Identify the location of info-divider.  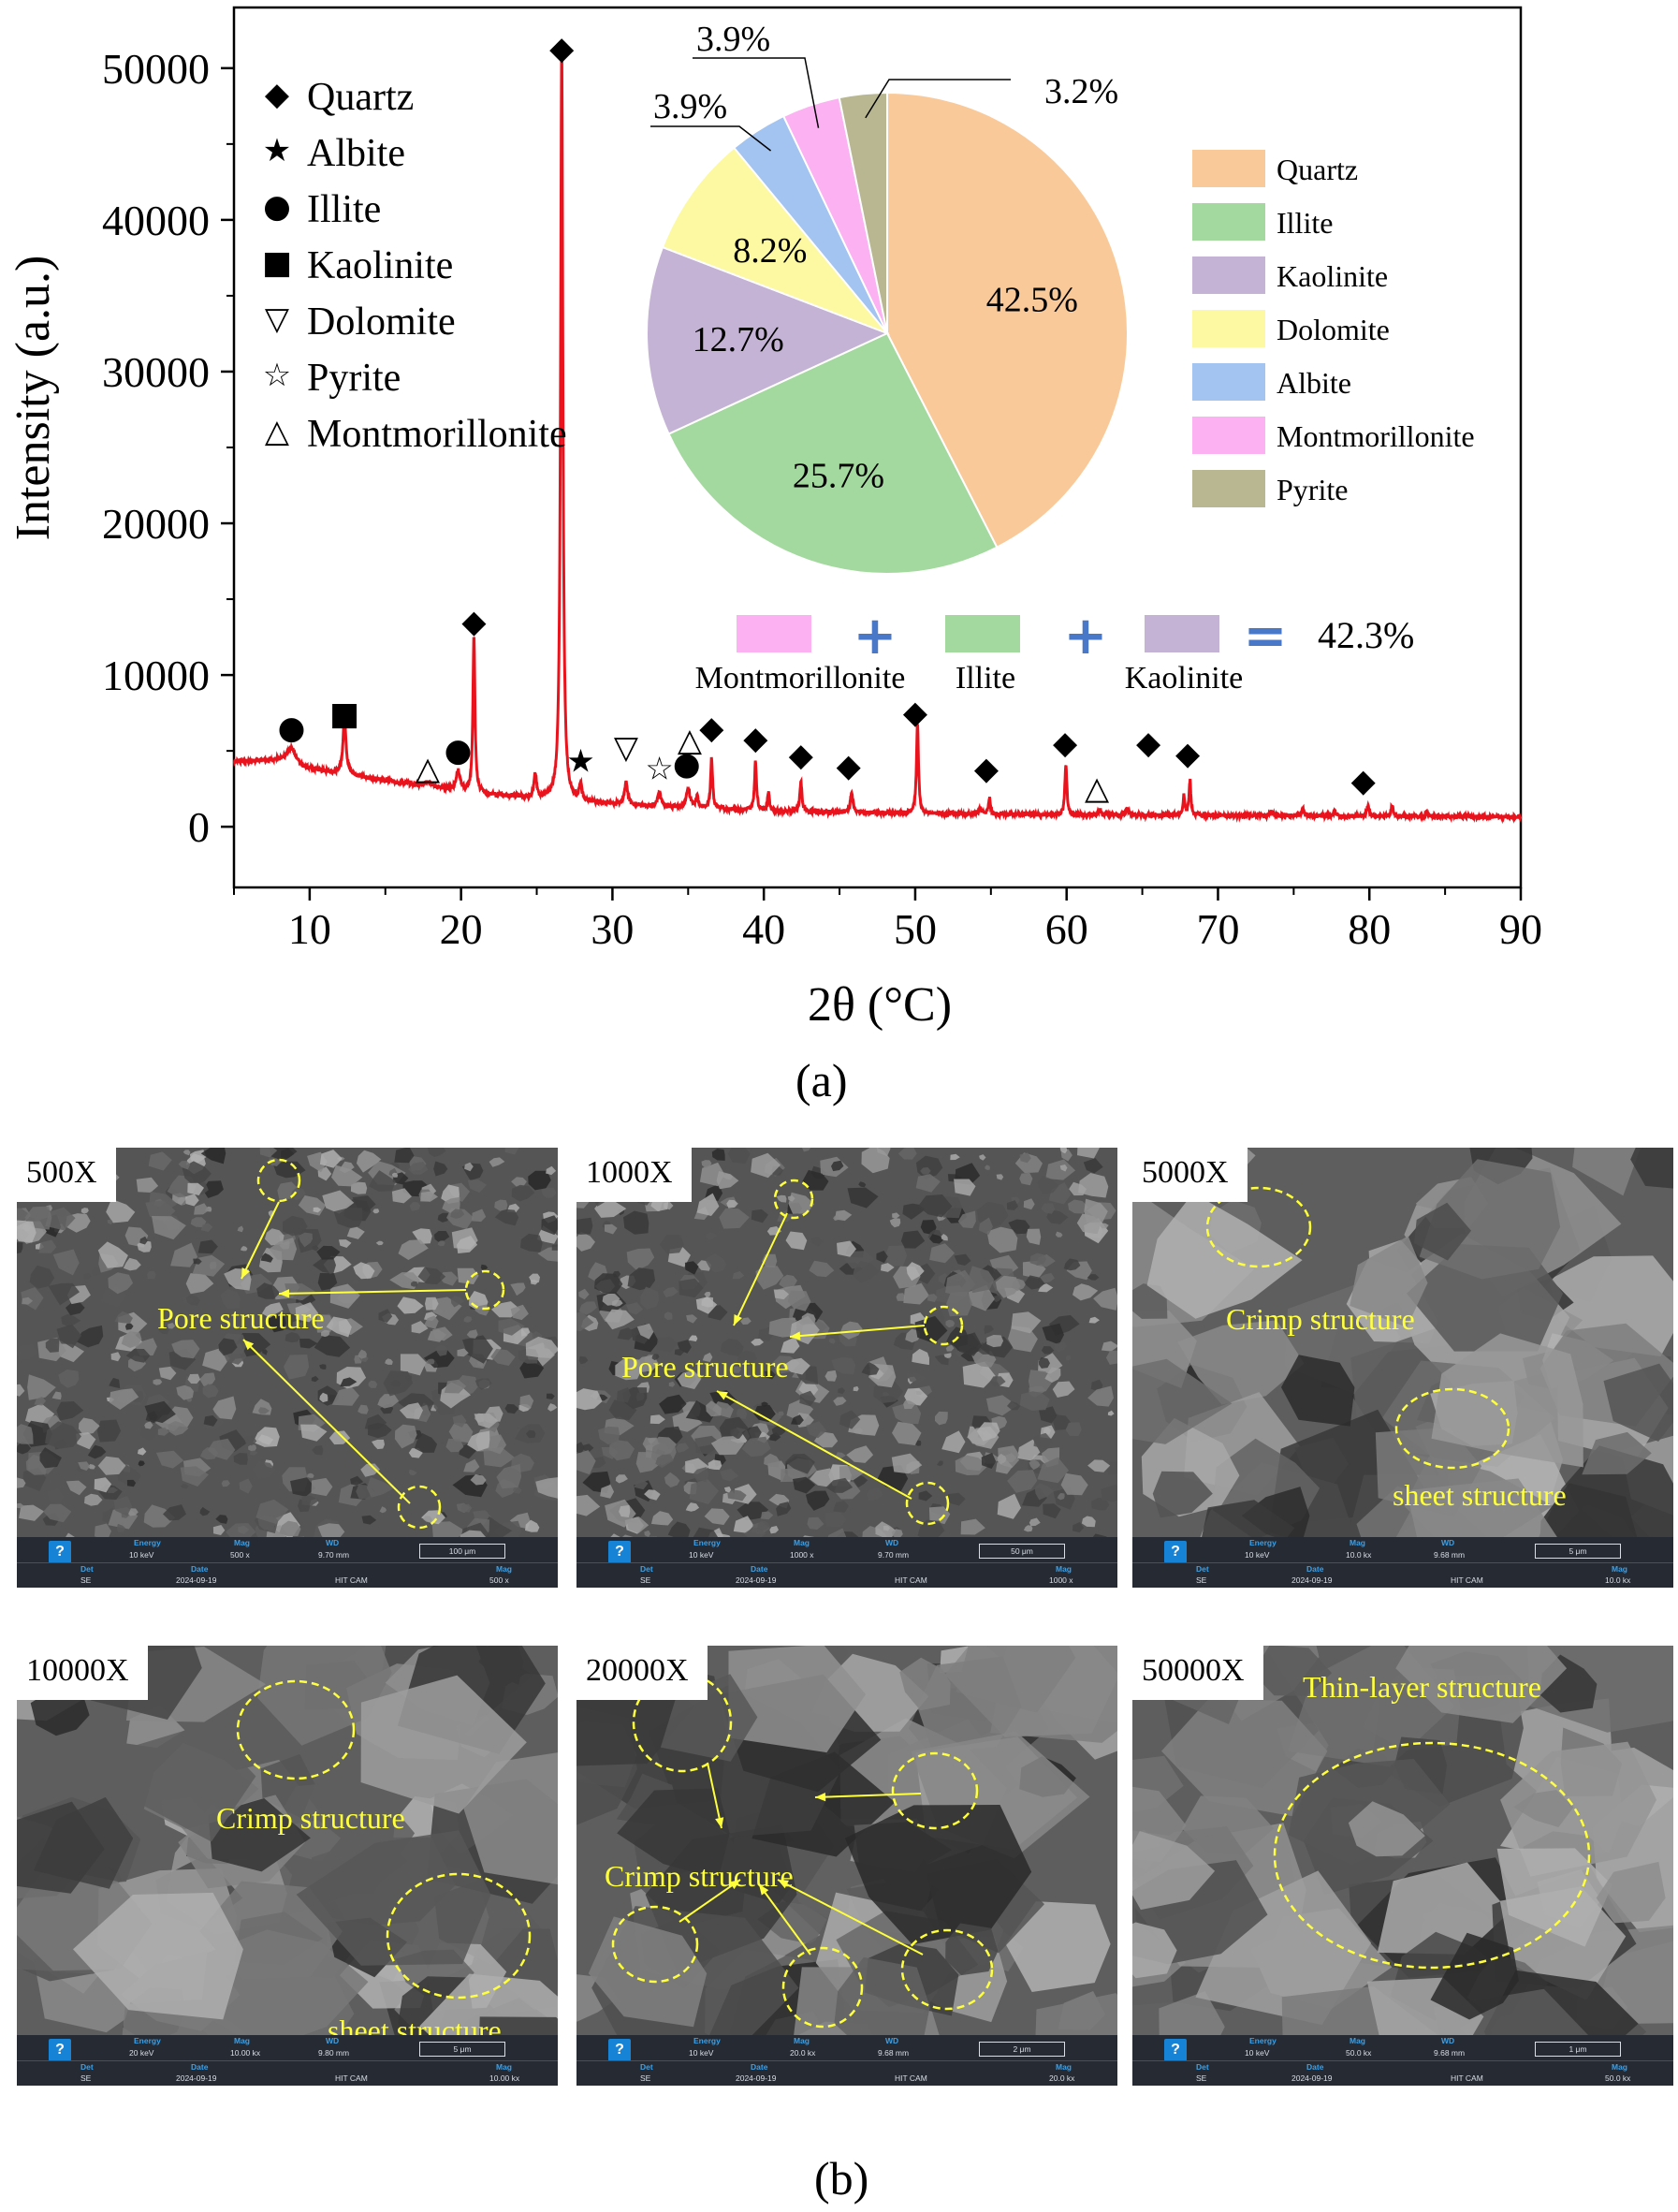
(846, 1562).